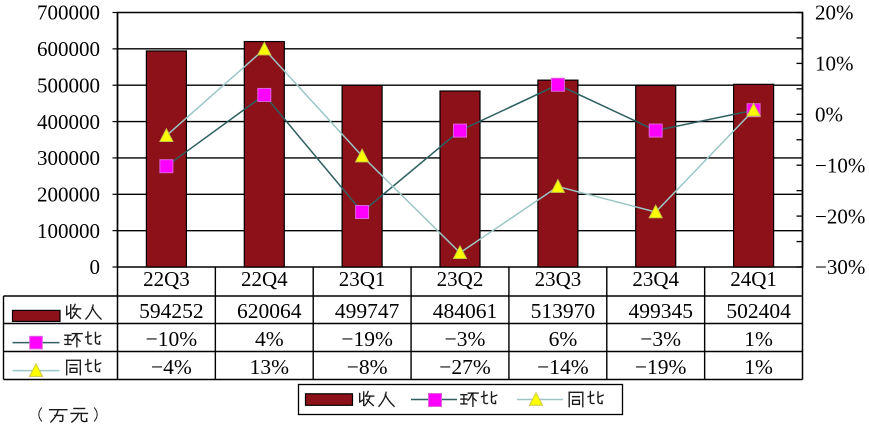 The image size is (869, 441). Describe the element at coordinates (563, 311) in the screenshot. I see `svg-text: 513970` at that location.